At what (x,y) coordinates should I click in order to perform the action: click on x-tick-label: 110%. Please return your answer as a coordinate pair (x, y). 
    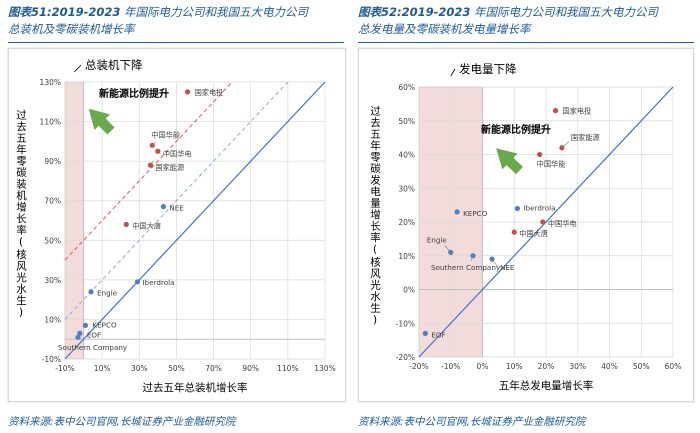
    Looking at the image, I should click on (287, 368).